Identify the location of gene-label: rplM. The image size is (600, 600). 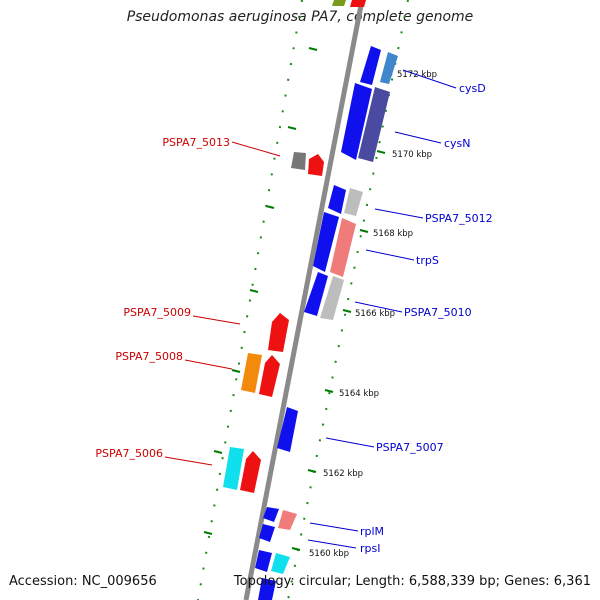
(372, 531).